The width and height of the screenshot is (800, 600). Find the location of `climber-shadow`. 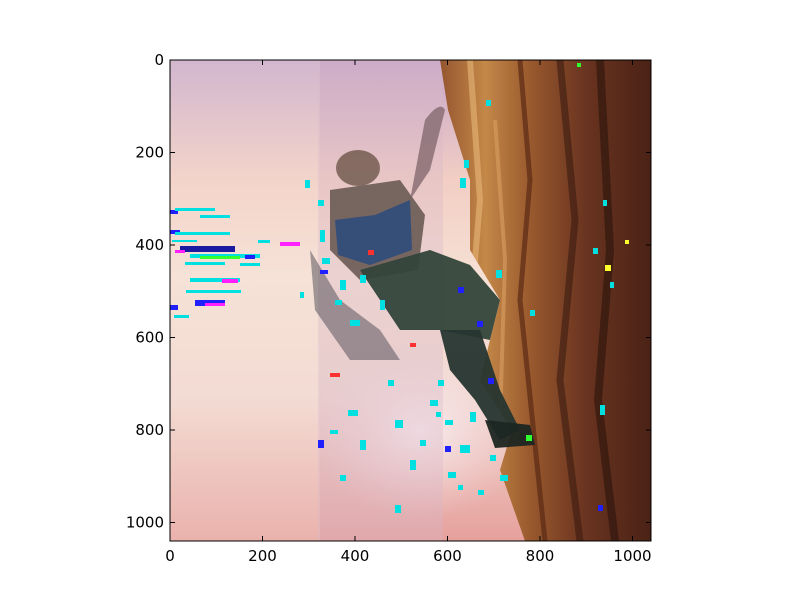

climber-shadow is located at coordinates (355, 305).